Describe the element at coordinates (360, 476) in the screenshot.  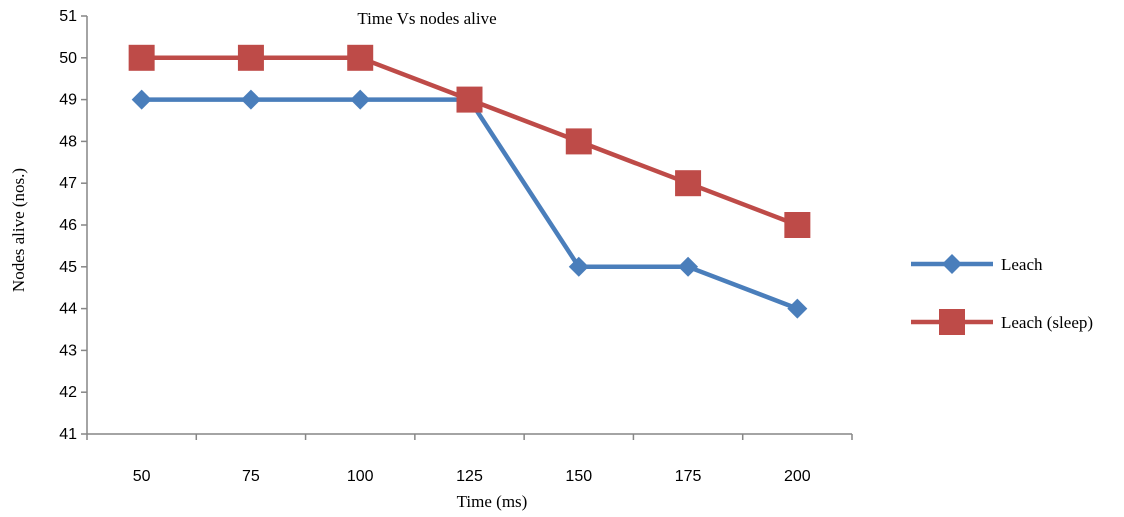
I see `x-tick-label: 100` at that location.